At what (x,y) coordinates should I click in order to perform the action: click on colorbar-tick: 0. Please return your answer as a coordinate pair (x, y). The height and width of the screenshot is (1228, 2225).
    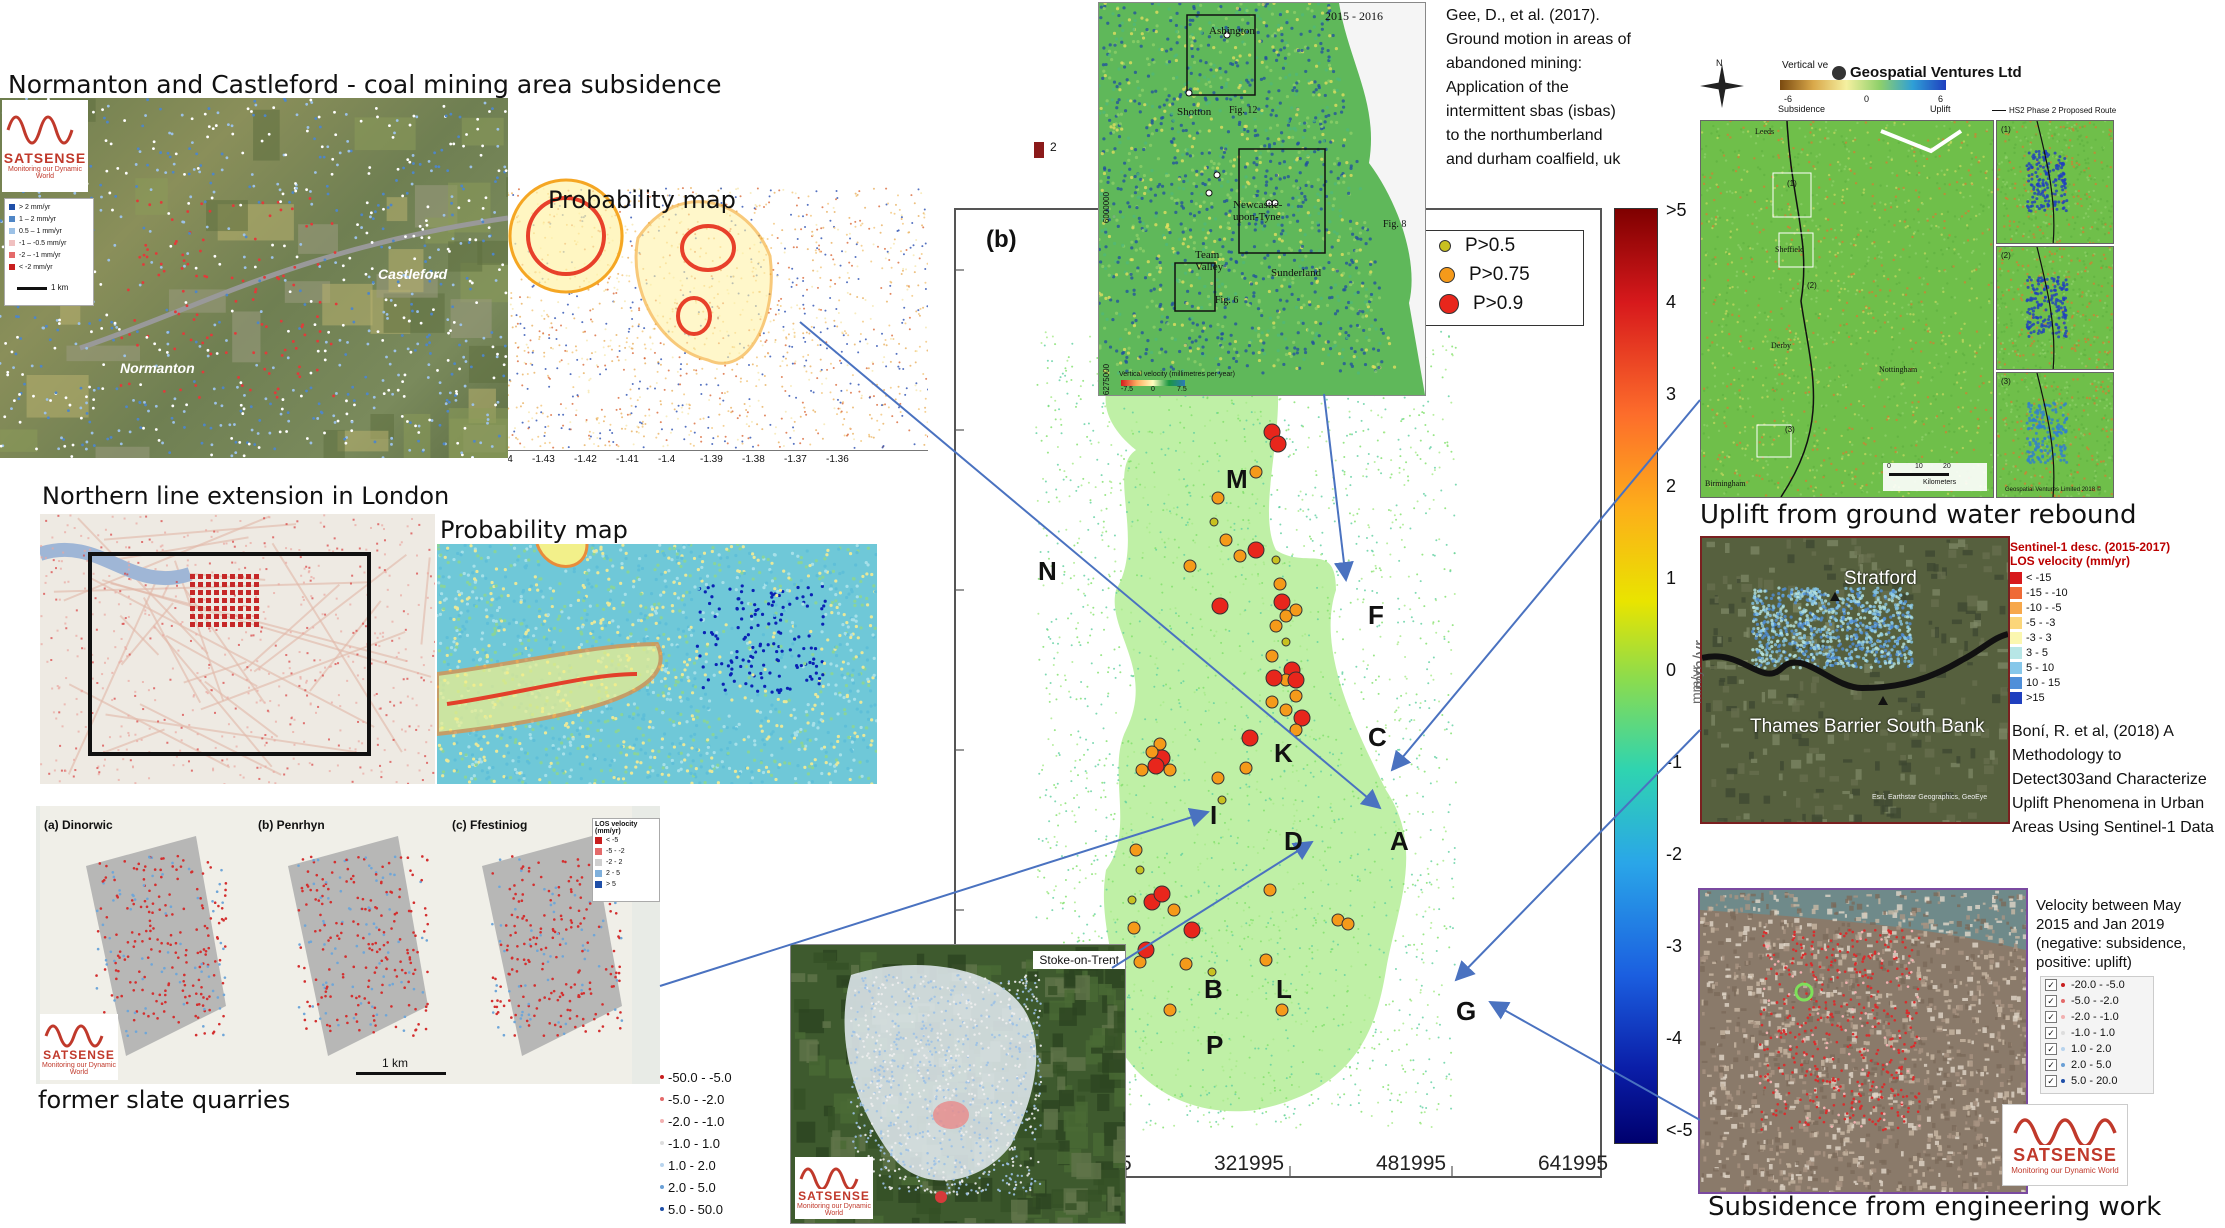
    Looking at the image, I should click on (1671, 670).